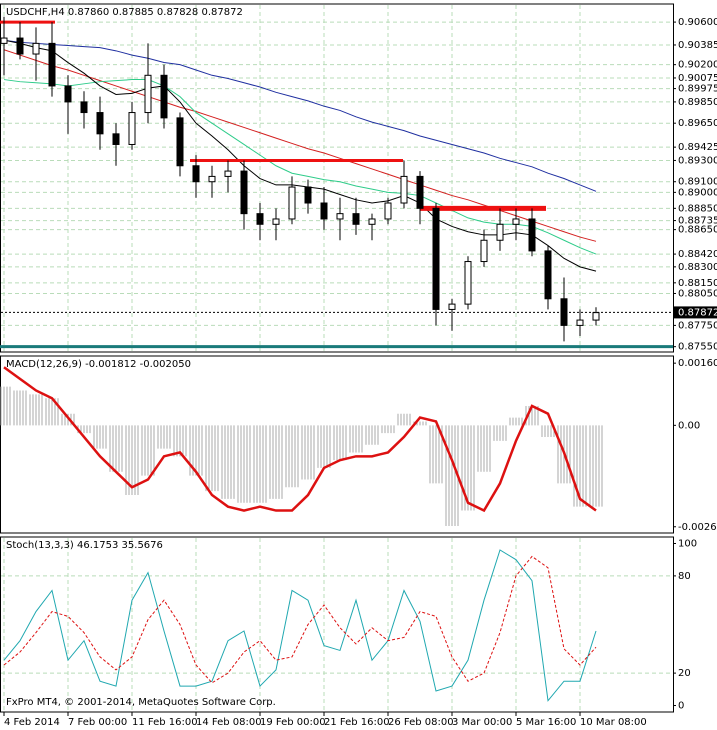 This screenshot has height=730, width=717. What do you see at coordinates (482, 722) in the screenshot?
I see `x-tick-label: 3 Mar 00:00` at bounding box center [482, 722].